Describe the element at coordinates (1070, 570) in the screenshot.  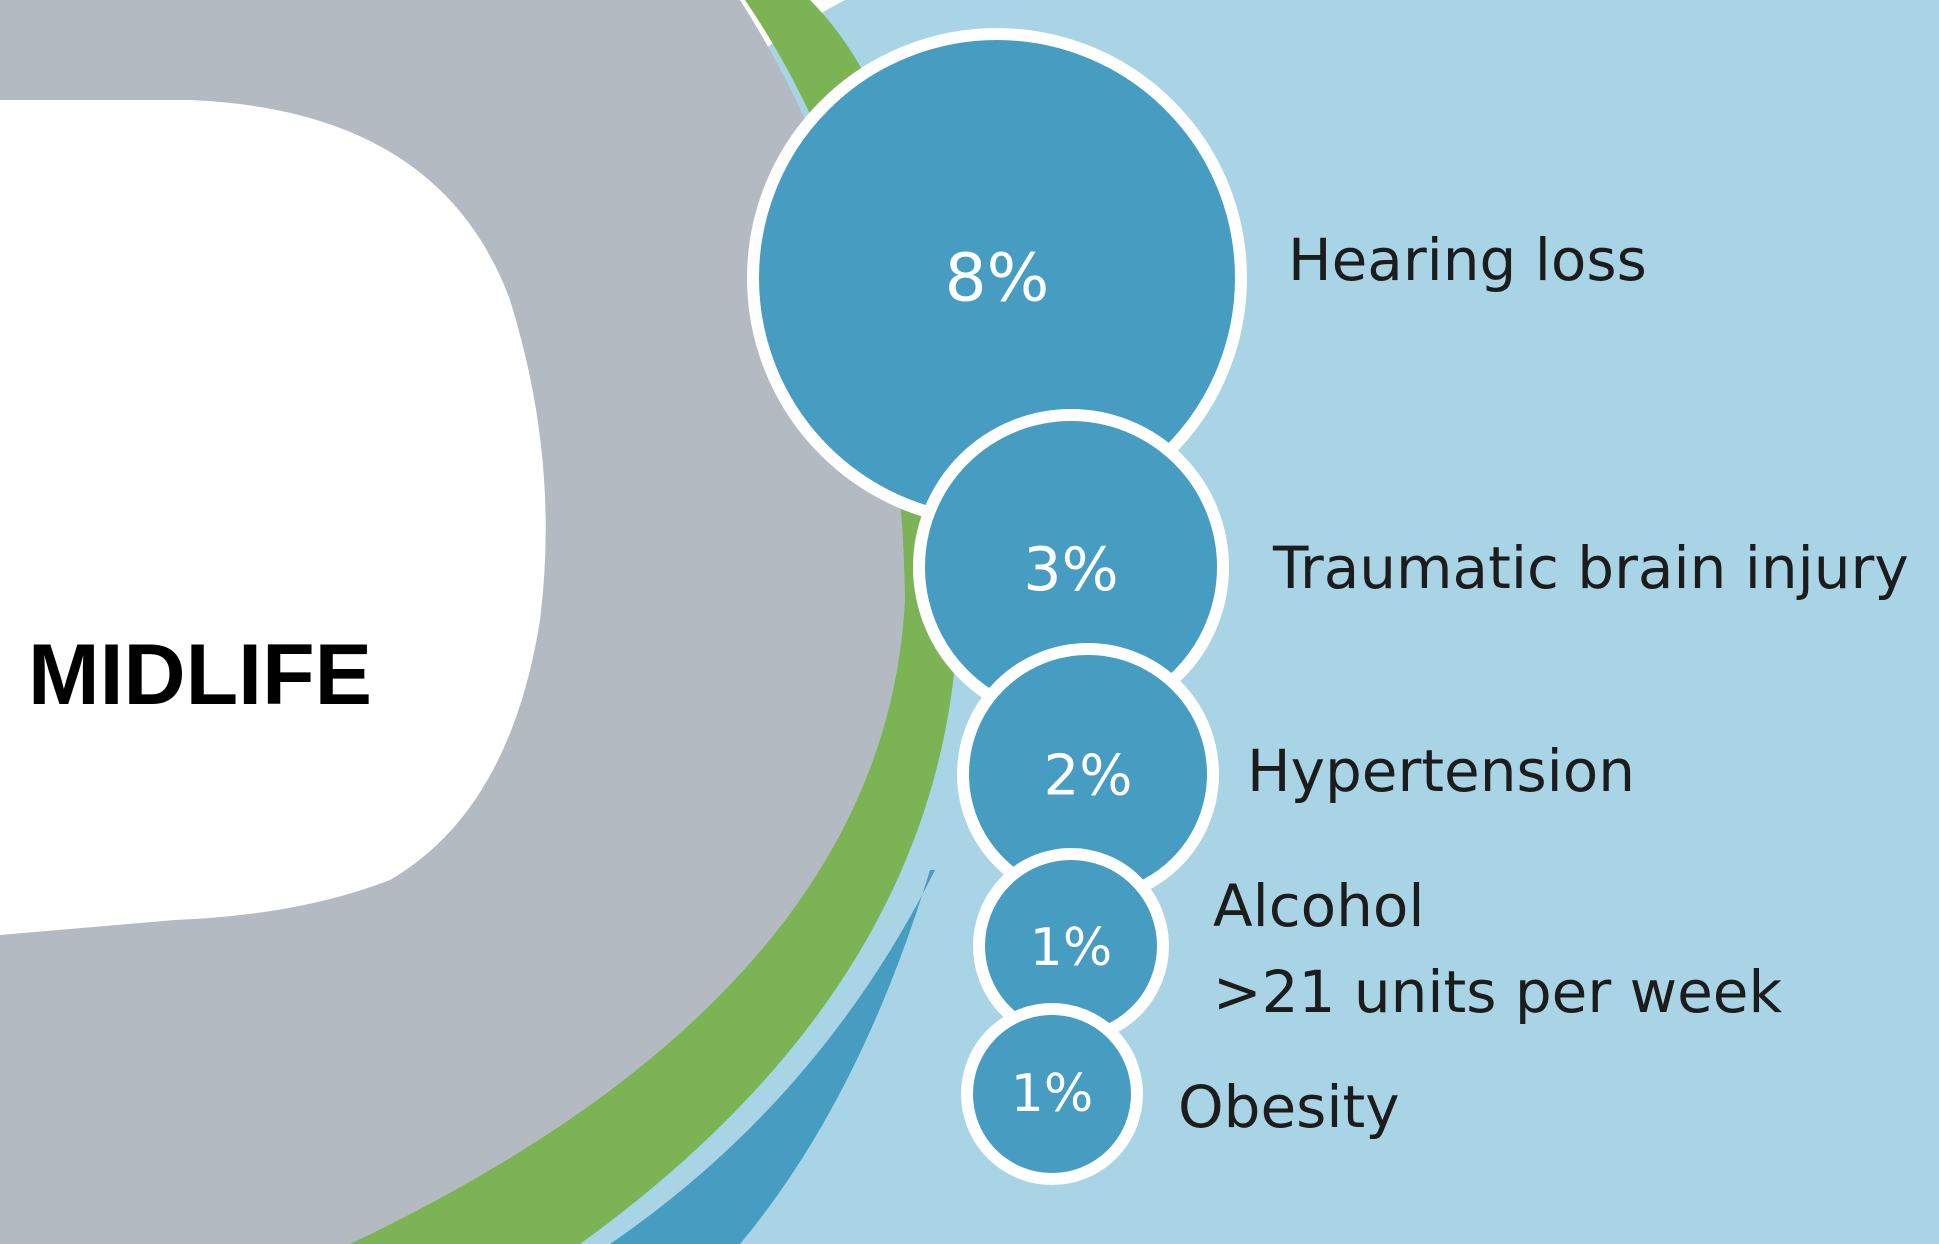
I see `factor-percent: 3%` at that location.